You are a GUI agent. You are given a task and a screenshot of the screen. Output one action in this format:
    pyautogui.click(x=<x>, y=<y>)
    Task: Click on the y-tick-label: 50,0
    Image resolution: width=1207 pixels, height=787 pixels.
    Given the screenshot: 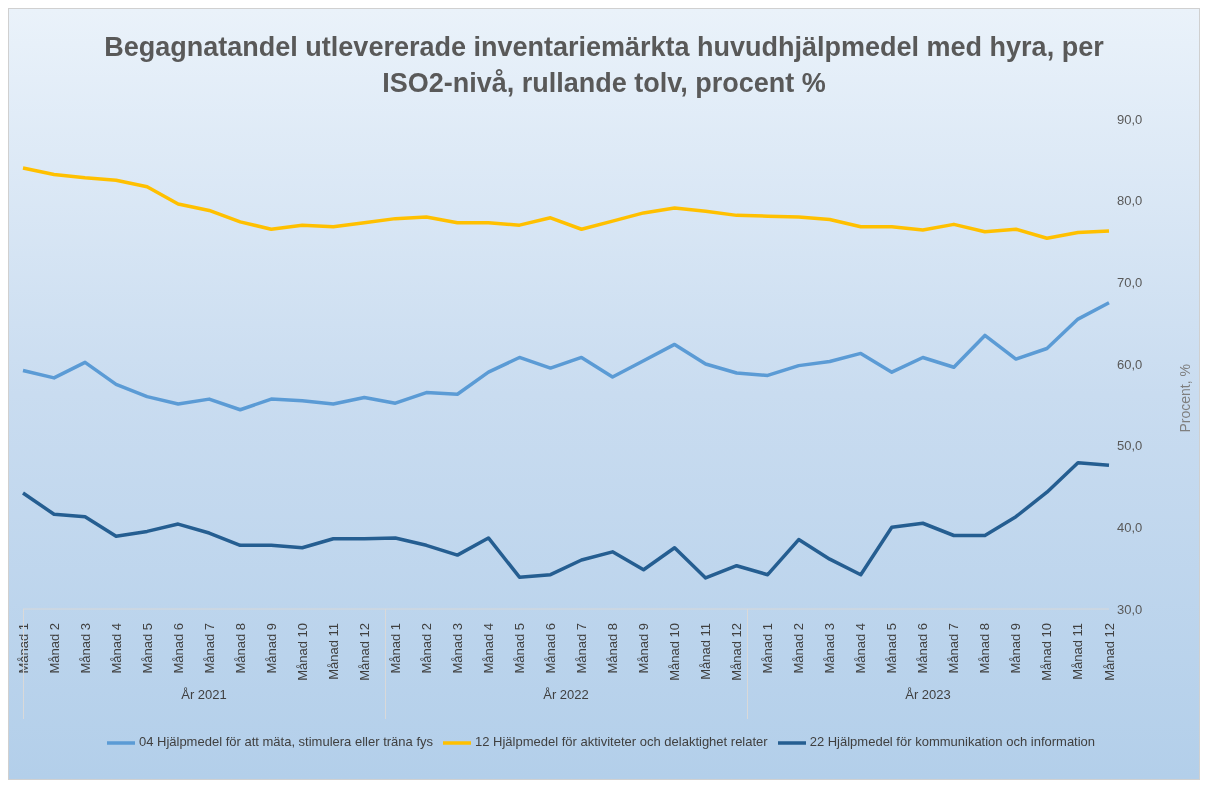 What is the action you would take?
    pyautogui.click(x=1130, y=446)
    